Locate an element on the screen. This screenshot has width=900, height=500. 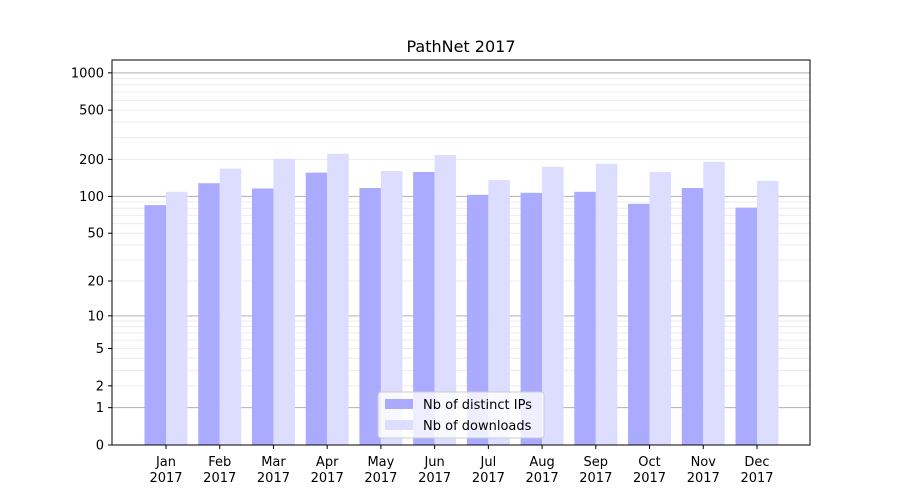
y-tick-label: 2 is located at coordinates (100, 386).